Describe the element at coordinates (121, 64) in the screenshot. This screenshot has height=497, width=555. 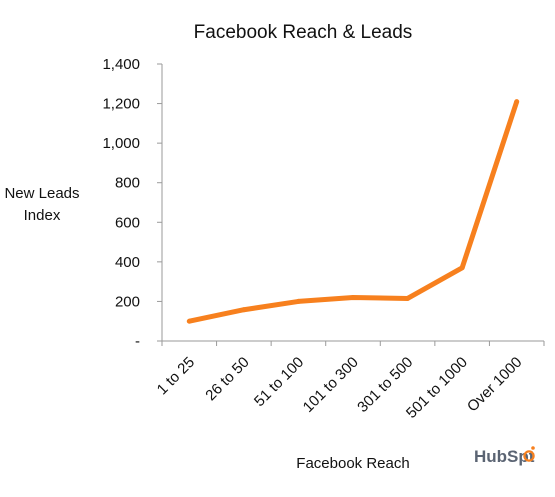
I see `y-tick-label: 1,400` at that location.